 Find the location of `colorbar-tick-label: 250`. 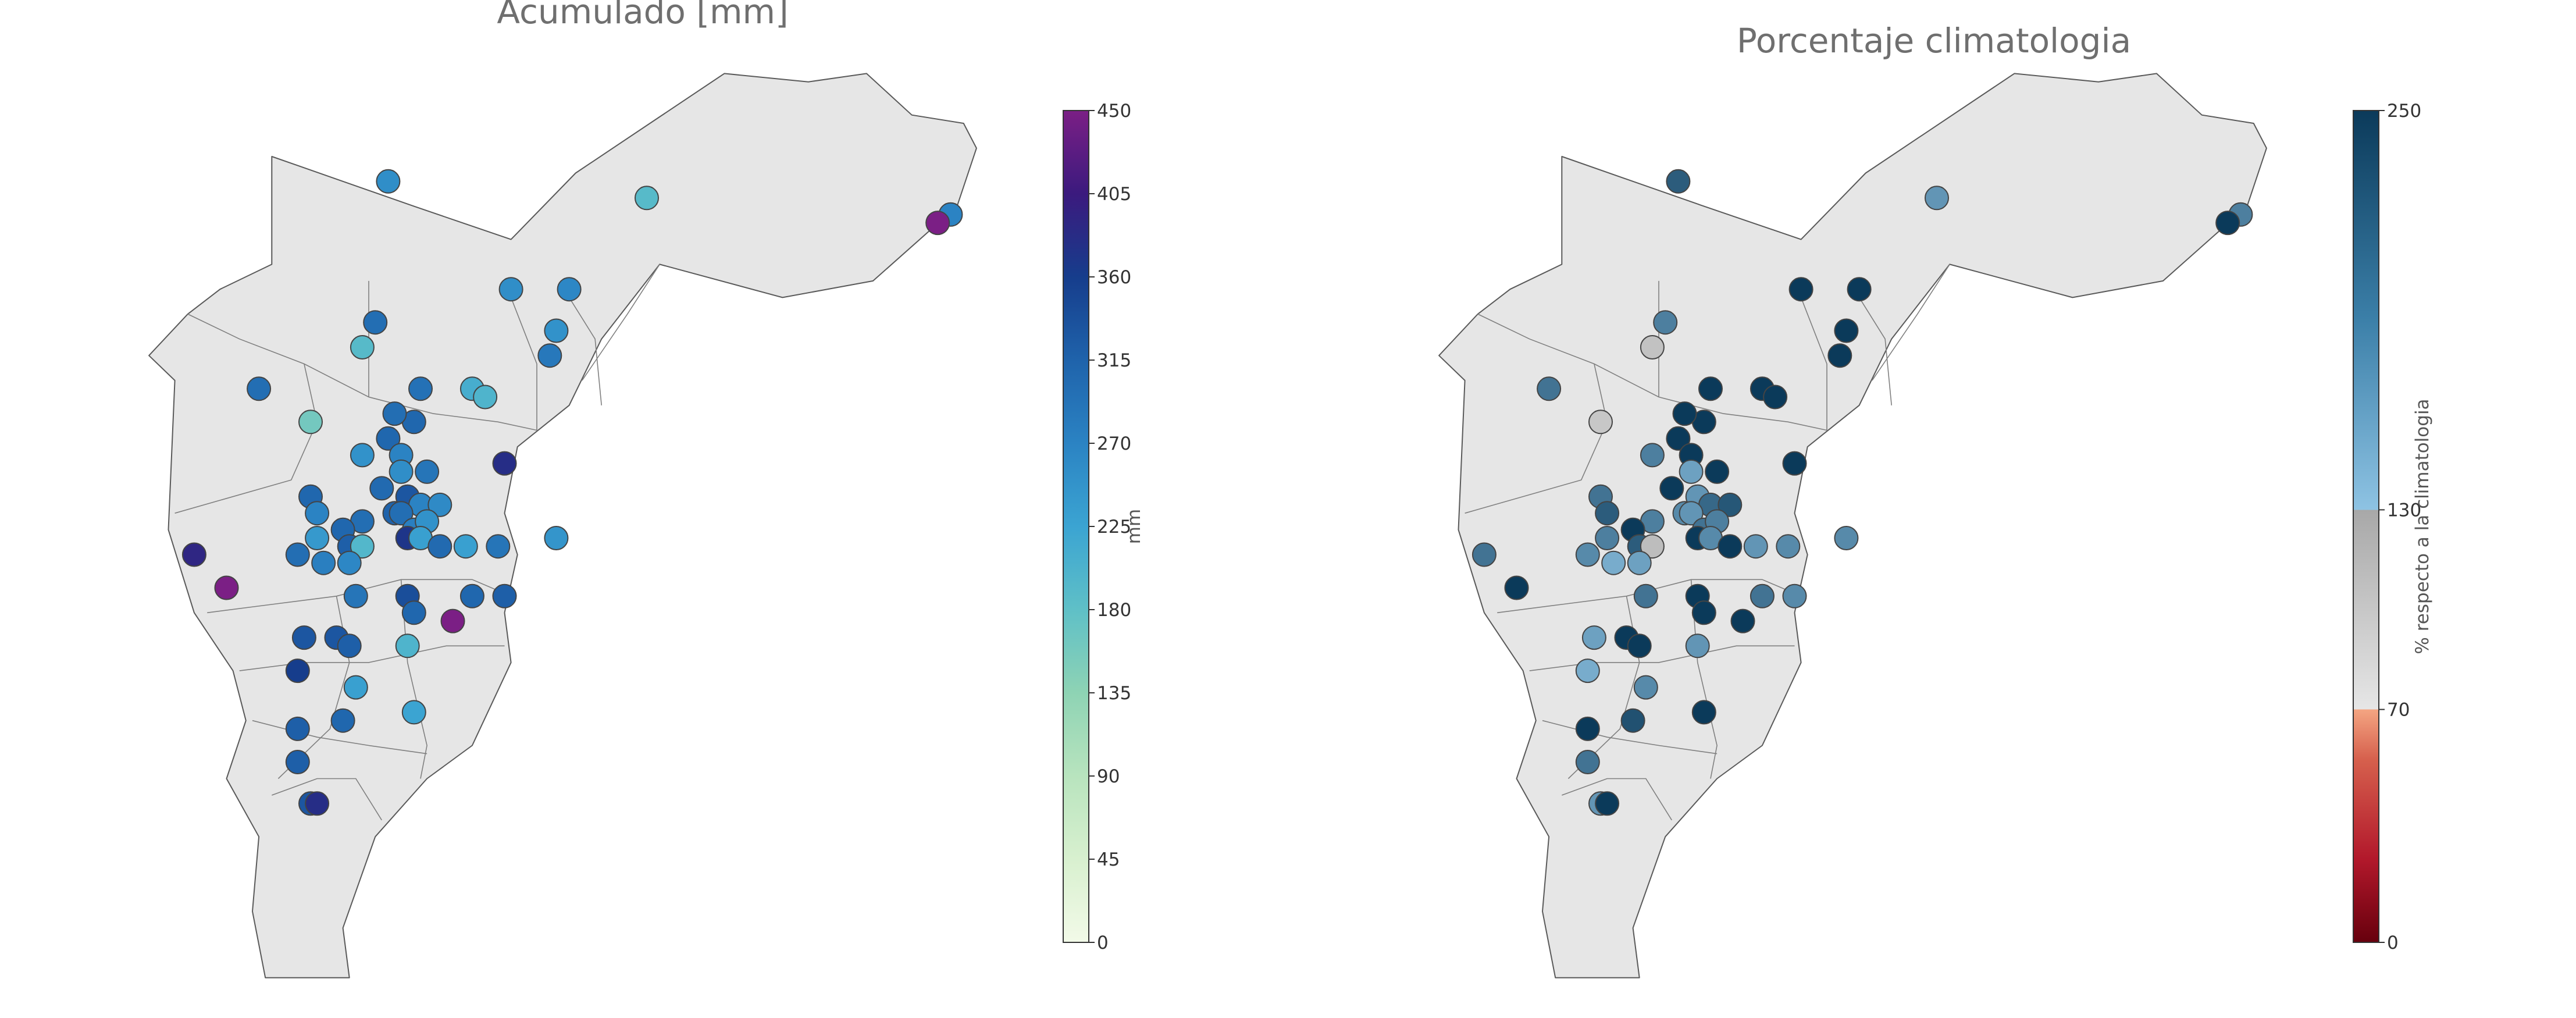

colorbar-tick-label: 250 is located at coordinates (2404, 112).